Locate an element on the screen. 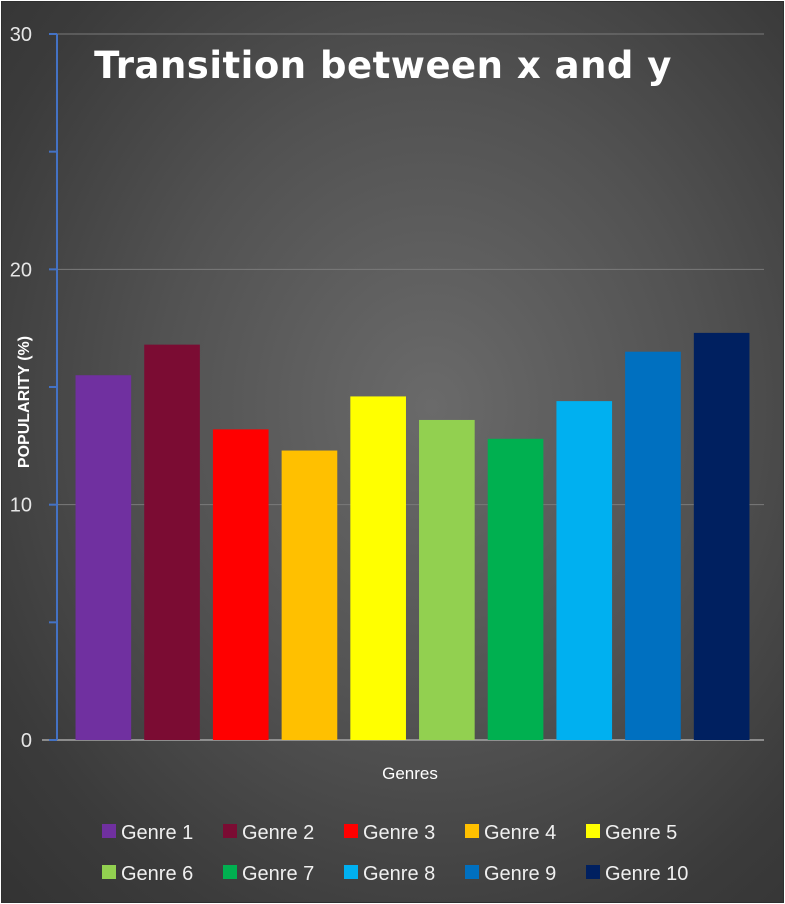 This screenshot has height=904, width=785. y-tick-label: 20 is located at coordinates (21, 270).